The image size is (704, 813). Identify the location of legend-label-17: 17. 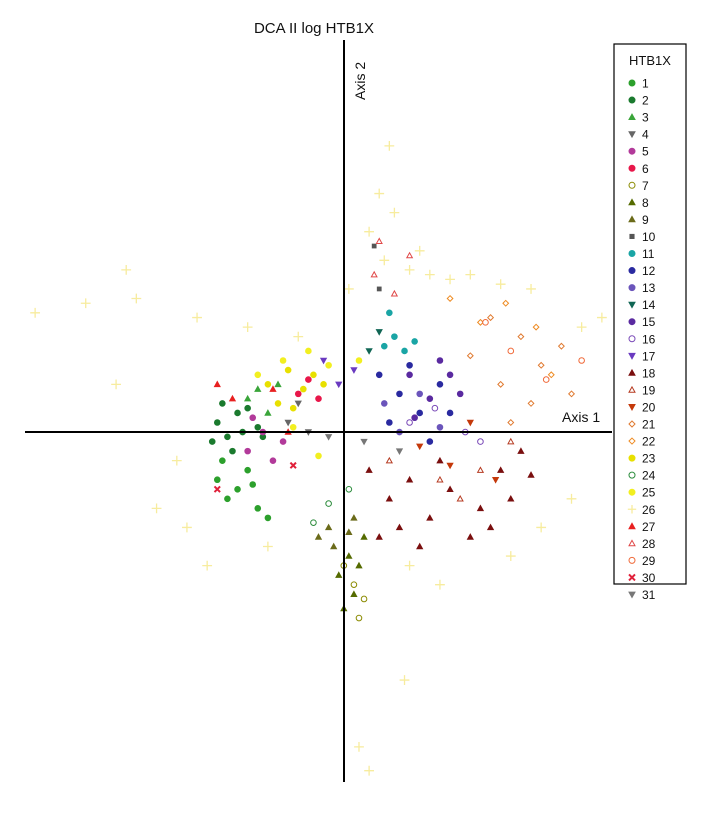
(649, 356).